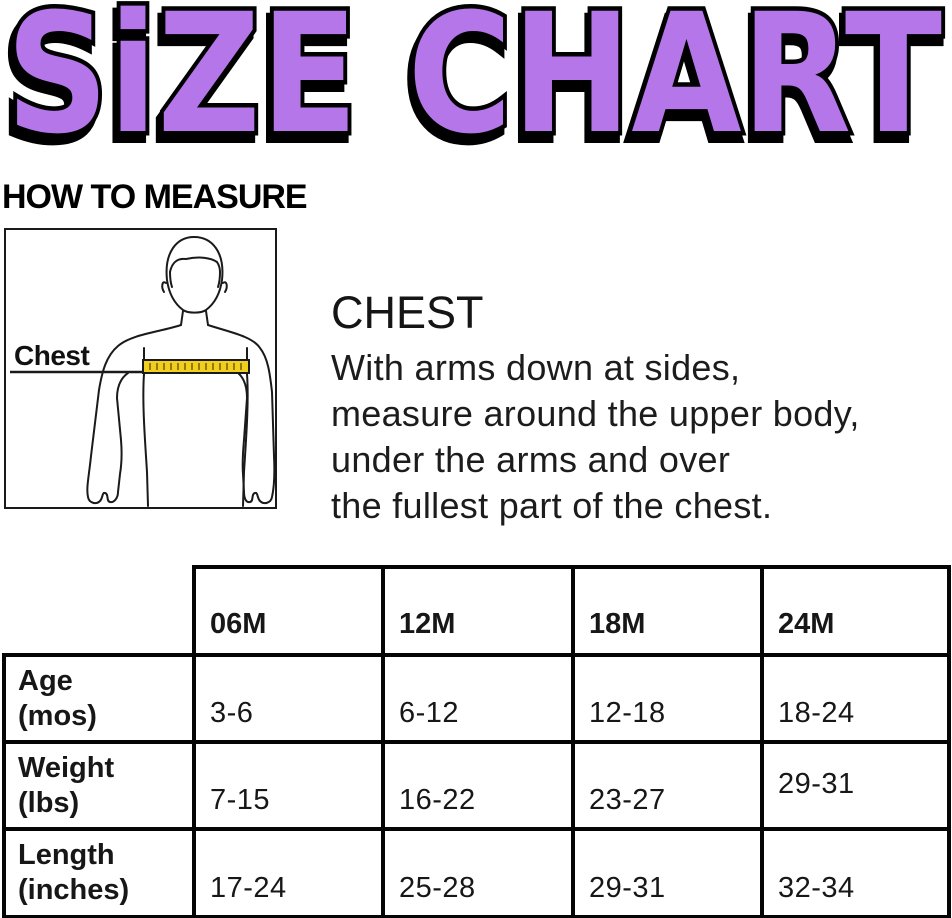 The image size is (952, 918). Describe the element at coordinates (99, 611) in the screenshot. I see `table-corner-empty-cell` at that location.